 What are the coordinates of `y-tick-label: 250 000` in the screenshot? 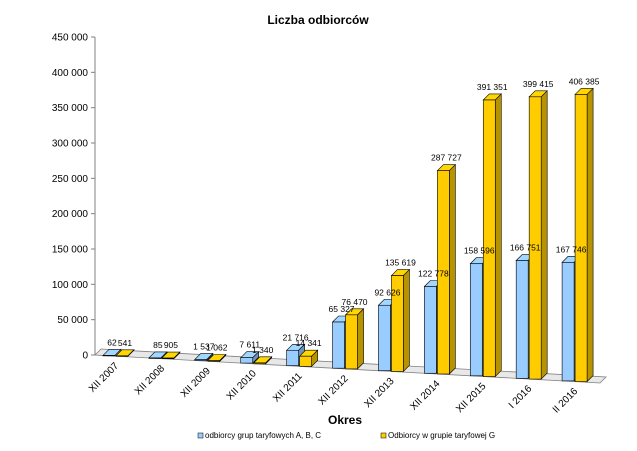 It's located at (70, 179).